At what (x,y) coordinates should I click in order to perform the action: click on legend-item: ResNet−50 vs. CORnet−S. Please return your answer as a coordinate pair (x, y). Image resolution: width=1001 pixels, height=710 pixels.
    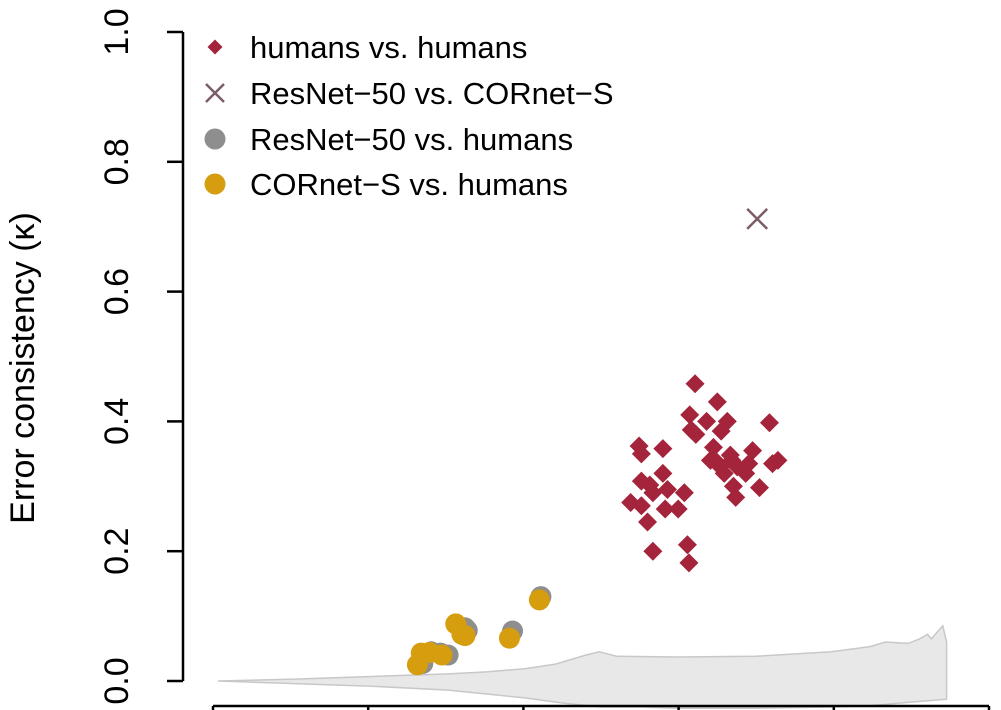
    Looking at the image, I should click on (409, 93).